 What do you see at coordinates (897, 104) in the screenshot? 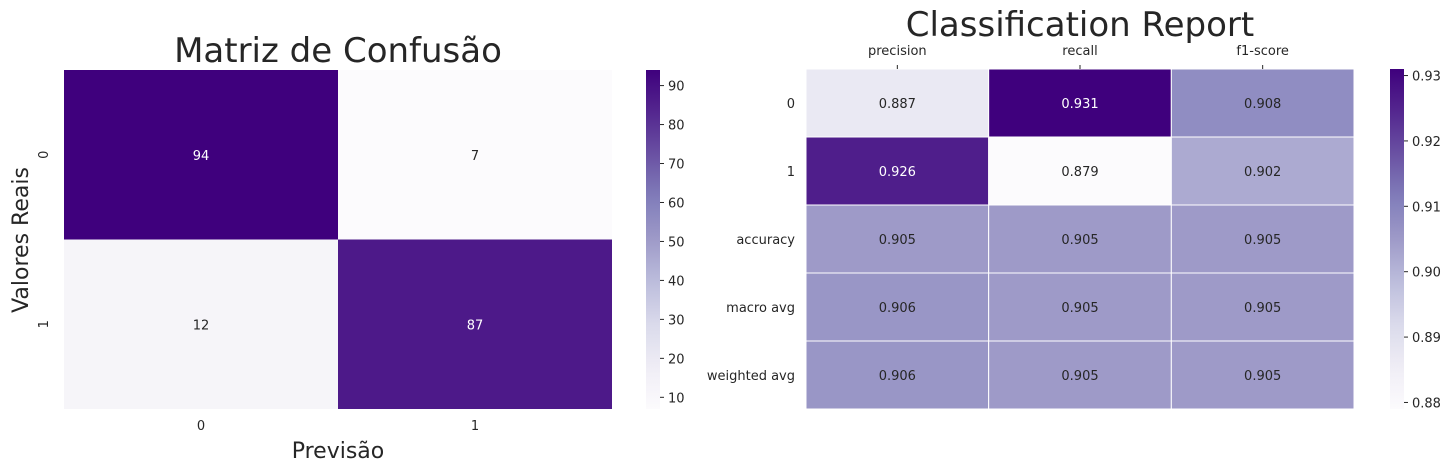
I see `cell-annotation: 0.887` at bounding box center [897, 104].